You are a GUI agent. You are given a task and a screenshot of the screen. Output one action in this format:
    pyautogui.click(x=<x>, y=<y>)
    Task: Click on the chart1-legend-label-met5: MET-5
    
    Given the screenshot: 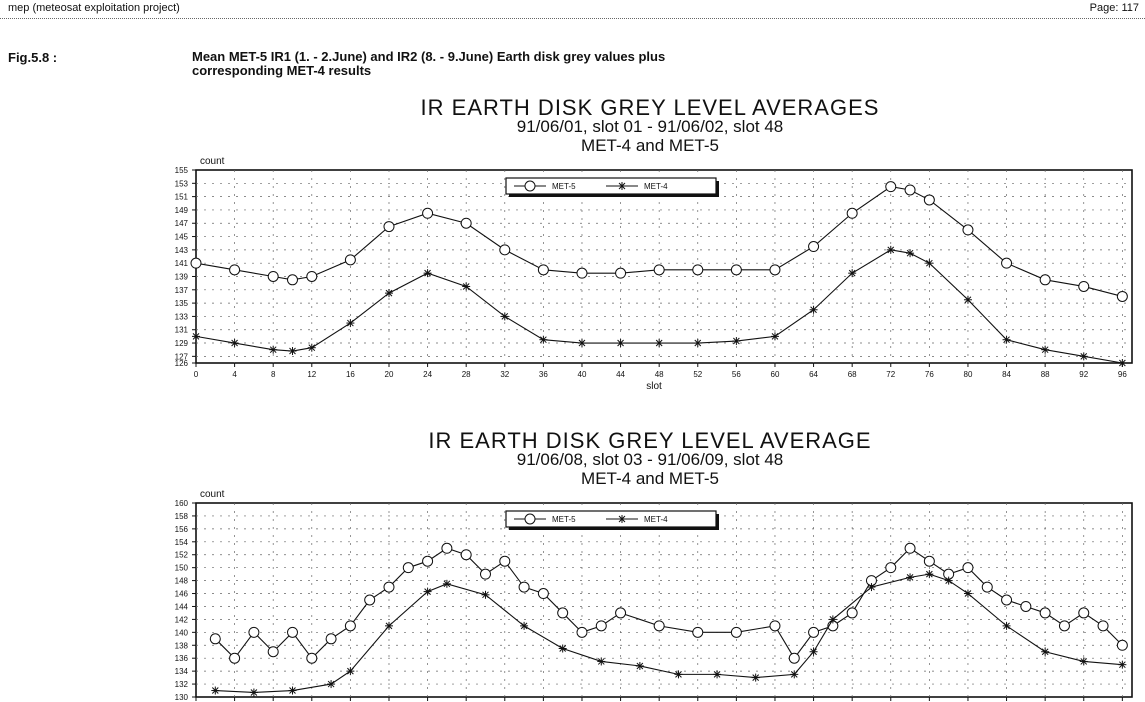 What is the action you would take?
    pyautogui.click(x=564, y=186)
    